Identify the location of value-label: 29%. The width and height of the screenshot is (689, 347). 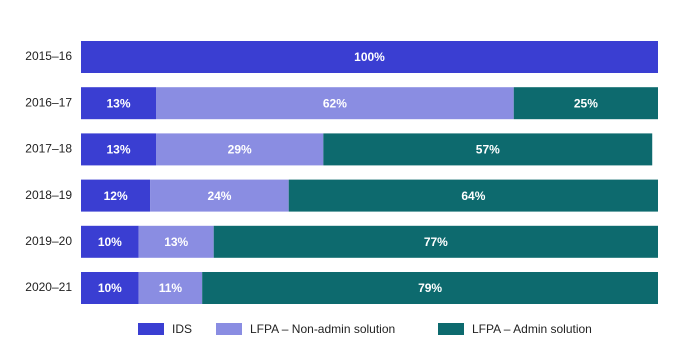
(240, 150).